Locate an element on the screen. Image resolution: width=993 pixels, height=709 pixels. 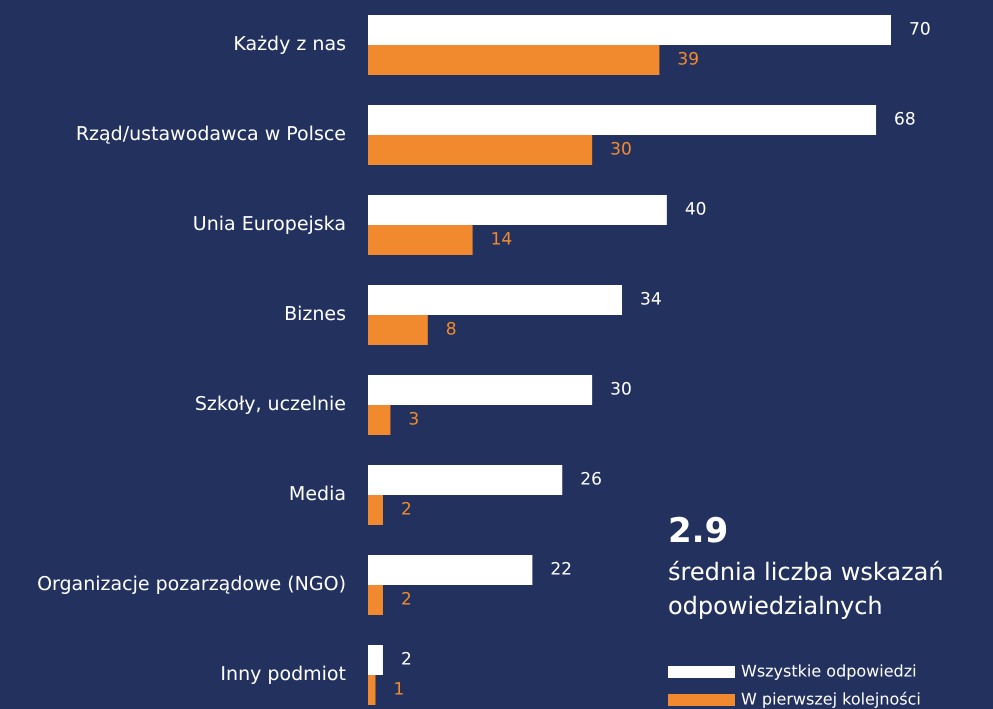
data-label: 3 is located at coordinates (414, 420).